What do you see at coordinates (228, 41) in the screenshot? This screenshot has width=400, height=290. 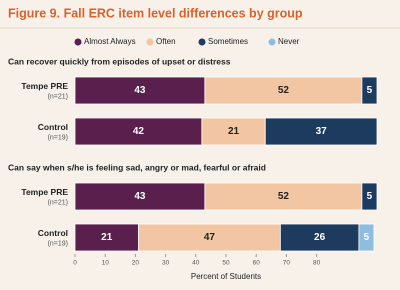 I see `legend-label: Sometimes` at bounding box center [228, 41].